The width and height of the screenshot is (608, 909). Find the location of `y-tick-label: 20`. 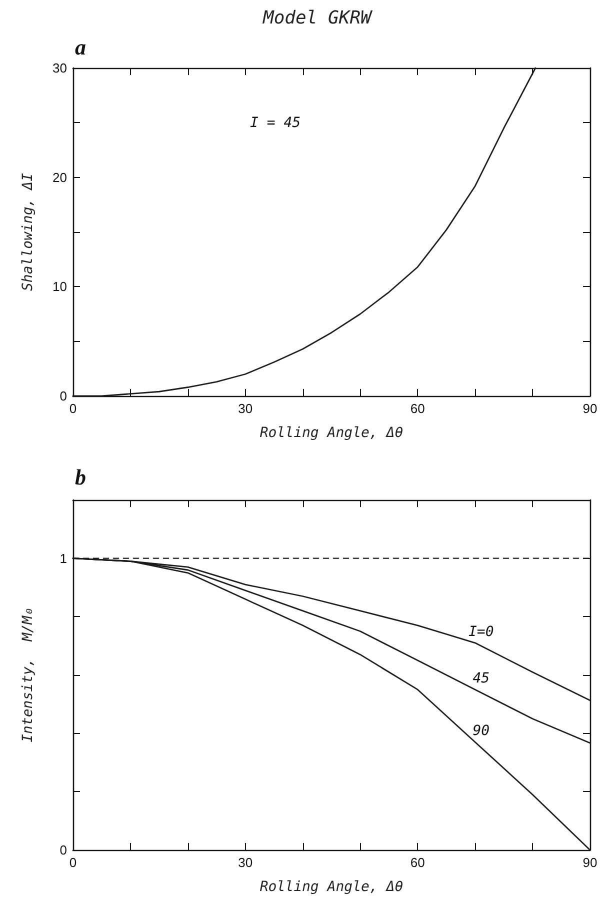

y-tick-label: 20 is located at coordinates (59, 177).